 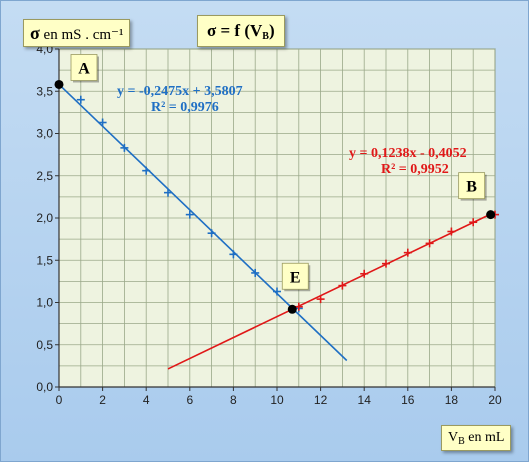 I want to click on y-tick-label: 0,5, so click(x=44, y=345).